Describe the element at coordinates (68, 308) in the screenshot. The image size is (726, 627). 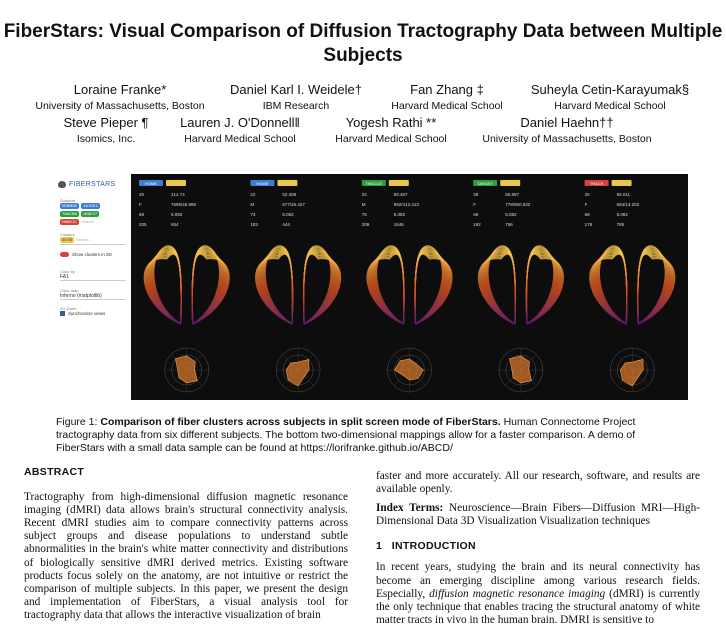
I see `views-label: 2D Zoom` at that location.